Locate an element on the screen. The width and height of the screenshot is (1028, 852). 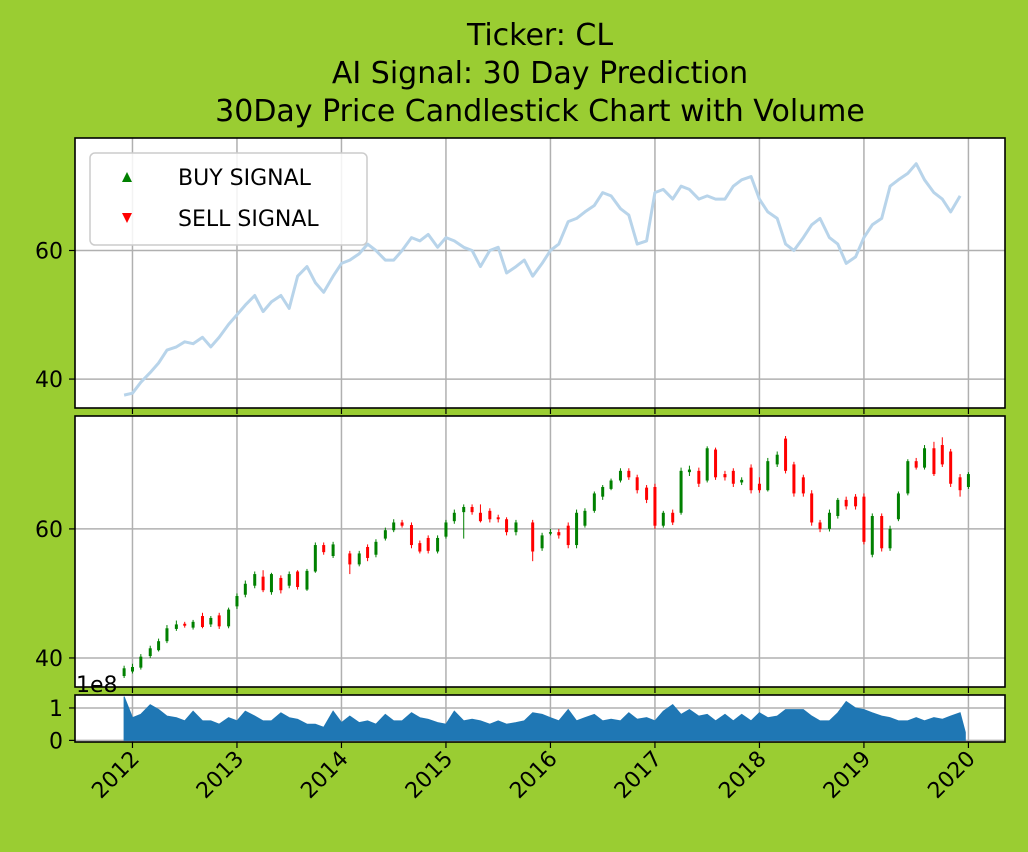
price-ytick-label-0: 40 is located at coordinates (49, 380).